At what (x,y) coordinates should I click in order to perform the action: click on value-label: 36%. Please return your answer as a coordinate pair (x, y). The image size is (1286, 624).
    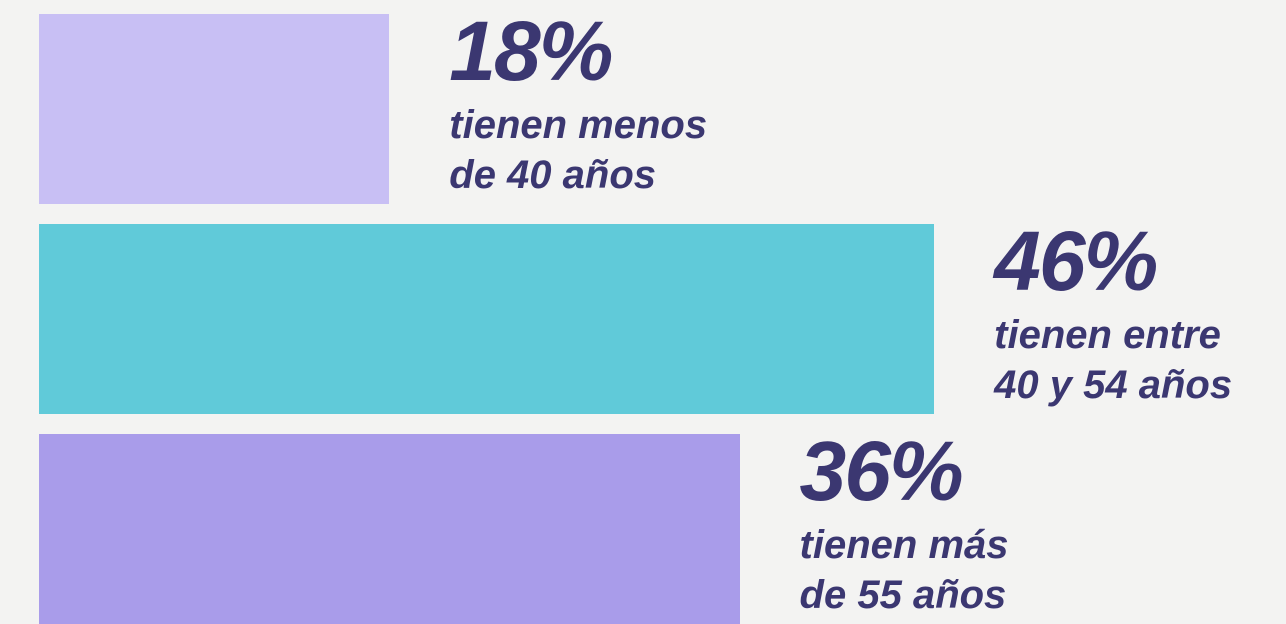
    Looking at the image, I should click on (881, 471).